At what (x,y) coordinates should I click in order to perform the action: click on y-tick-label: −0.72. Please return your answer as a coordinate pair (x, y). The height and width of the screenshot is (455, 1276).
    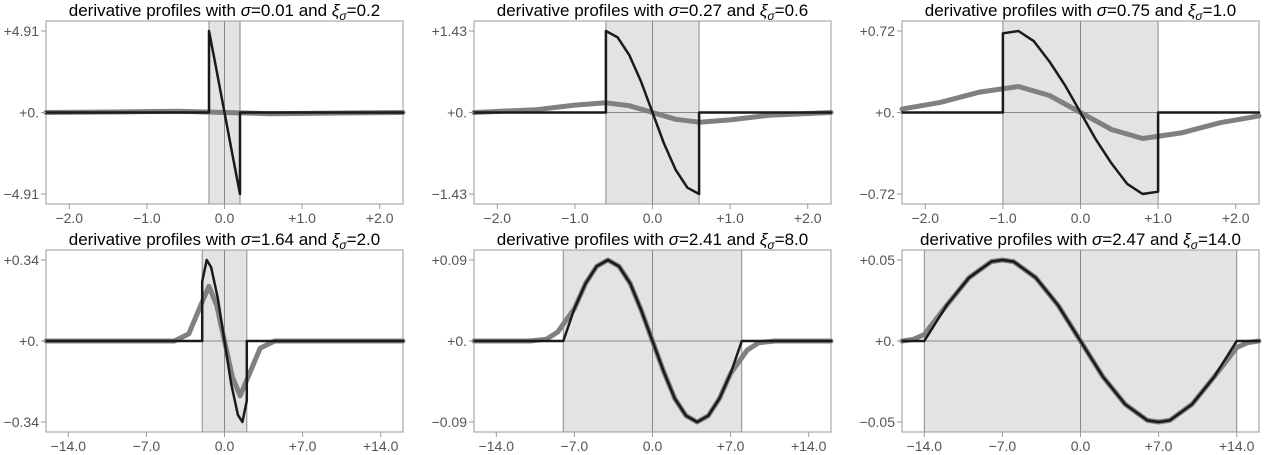
    Looking at the image, I should click on (878, 194).